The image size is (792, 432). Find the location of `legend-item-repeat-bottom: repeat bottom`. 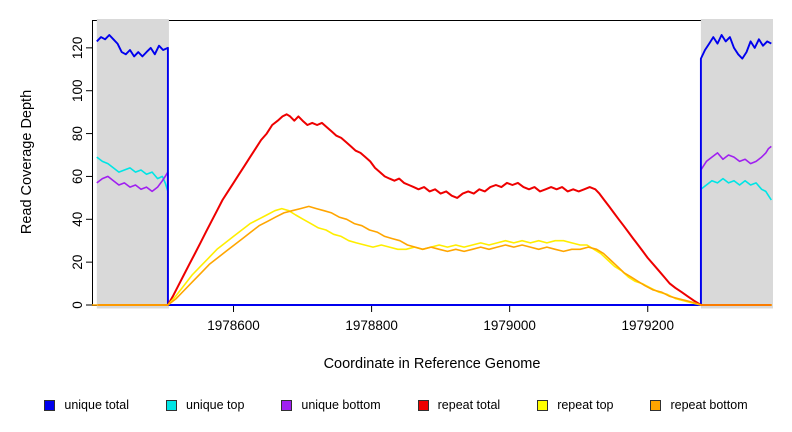

legend-item-repeat-bottom: repeat bottom is located at coordinates (699, 405).